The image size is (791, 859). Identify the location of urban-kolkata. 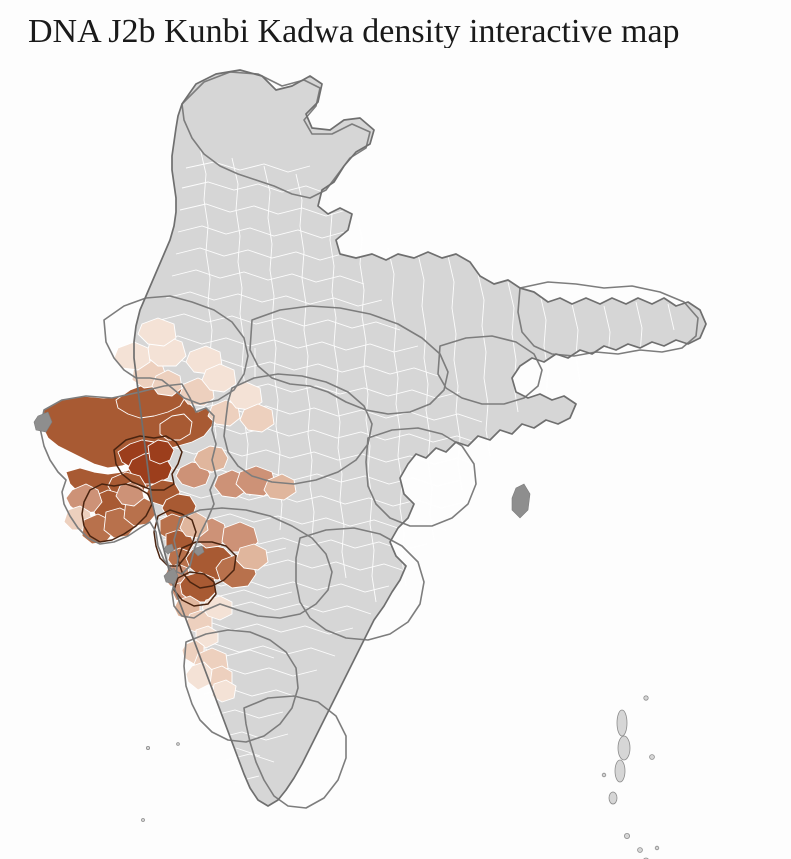
(521, 501).